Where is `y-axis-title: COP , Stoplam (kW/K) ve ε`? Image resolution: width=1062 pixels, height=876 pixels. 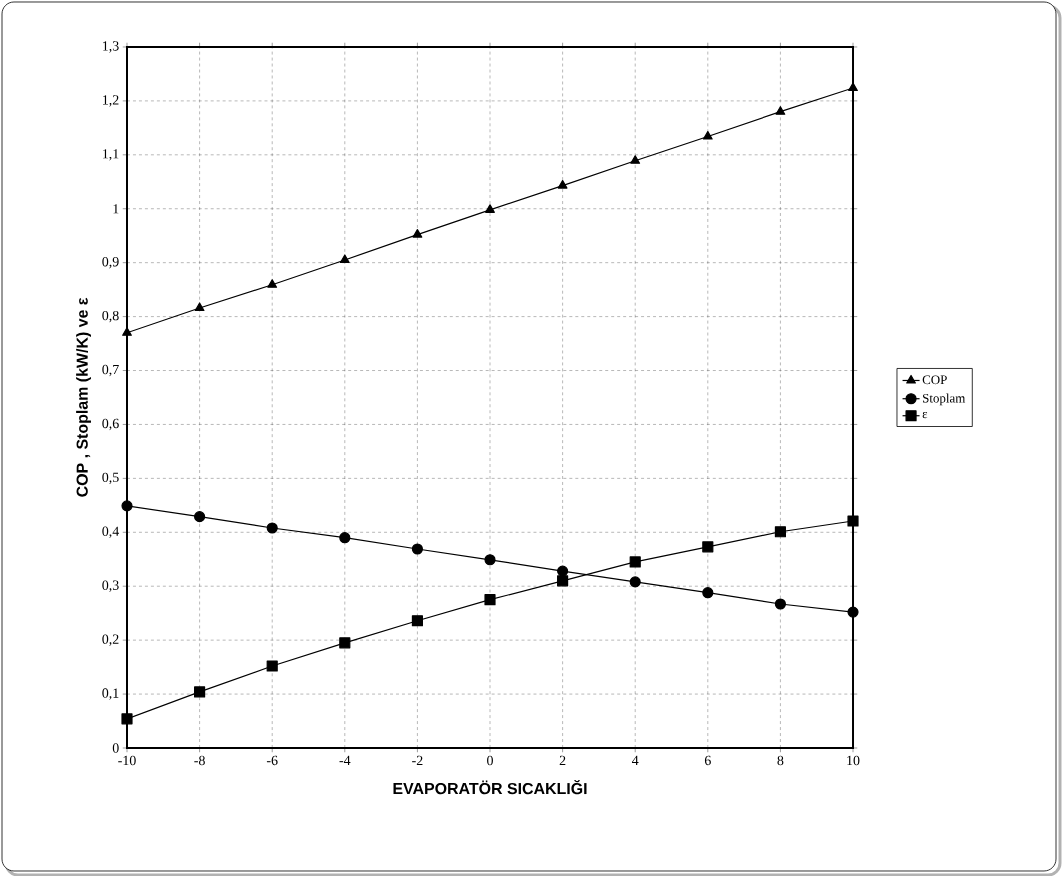 y-axis-title: COP , Stoplam (kW/K) ve ε is located at coordinates (83, 397).